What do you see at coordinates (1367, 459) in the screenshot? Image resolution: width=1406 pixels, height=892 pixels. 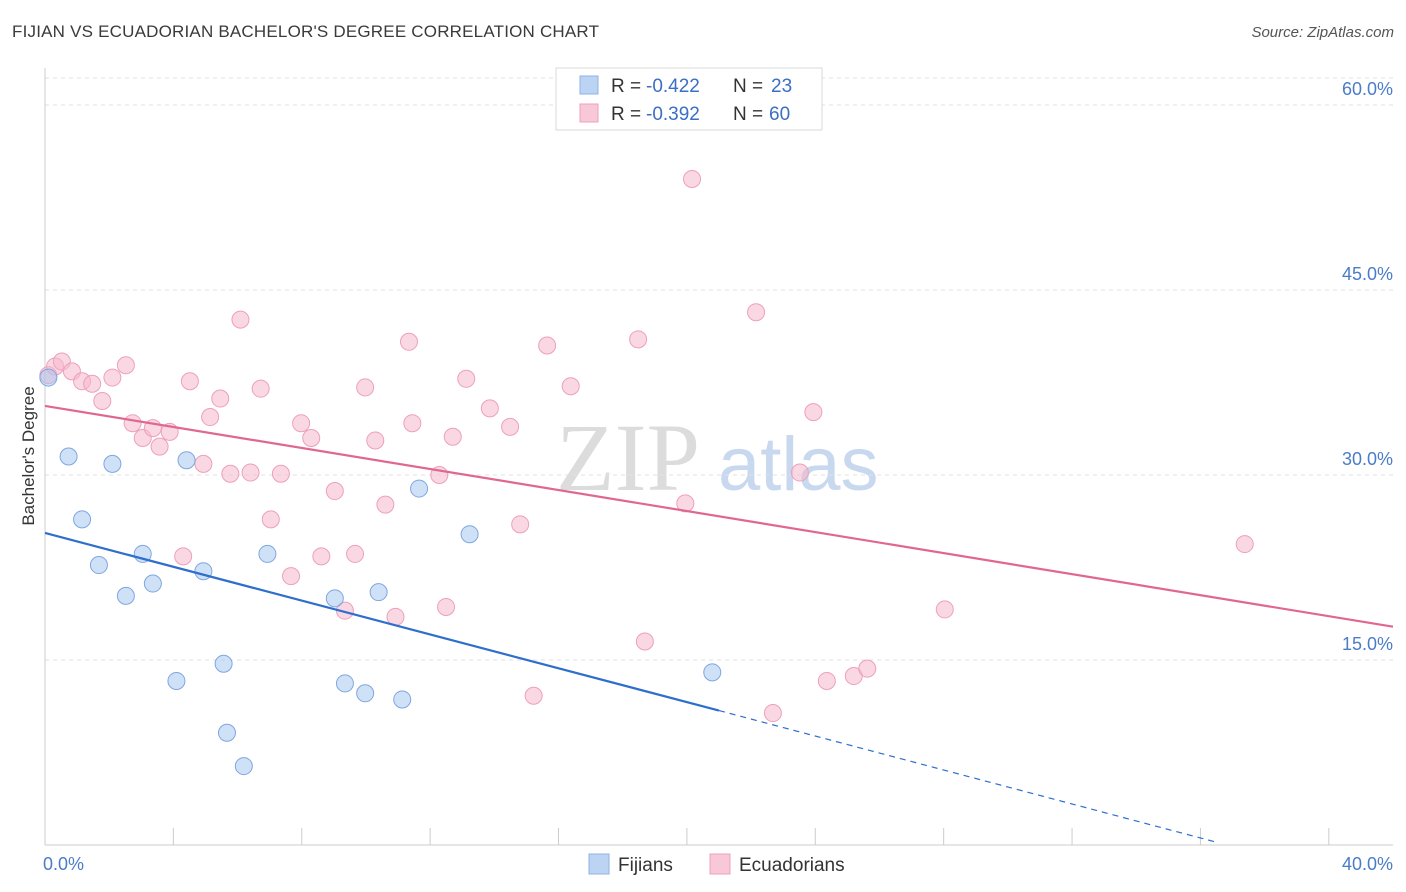 I see `y-tick-label: 30.0%` at bounding box center [1367, 459].